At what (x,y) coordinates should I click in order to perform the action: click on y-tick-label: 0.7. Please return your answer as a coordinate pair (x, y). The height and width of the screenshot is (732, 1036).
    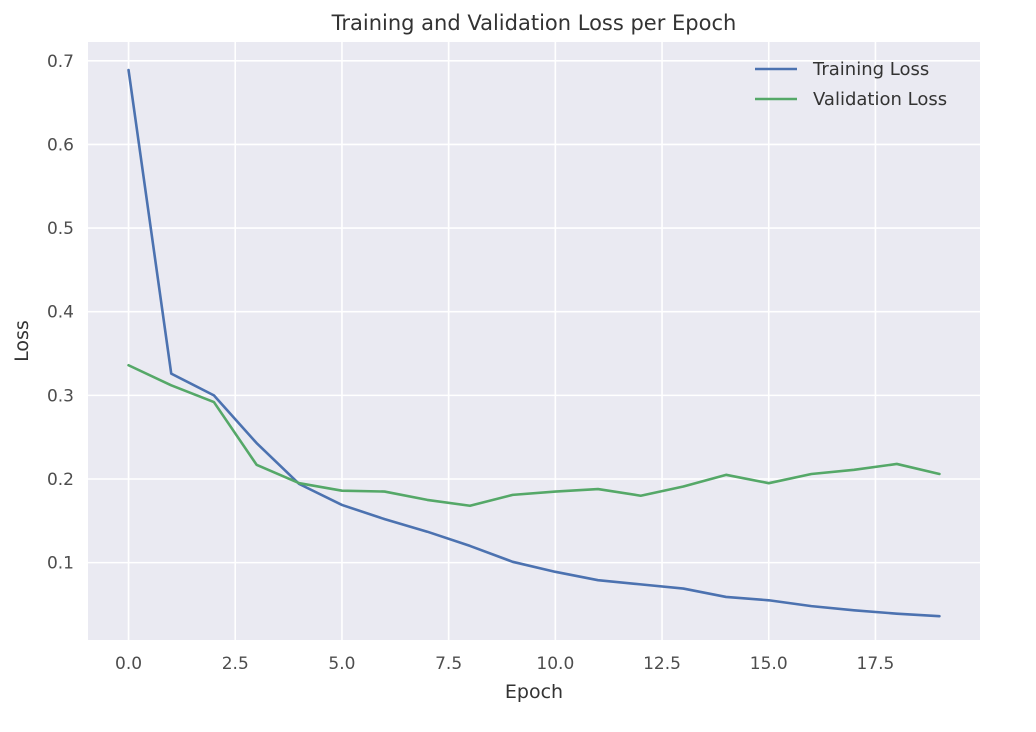
    Looking at the image, I should click on (60, 62).